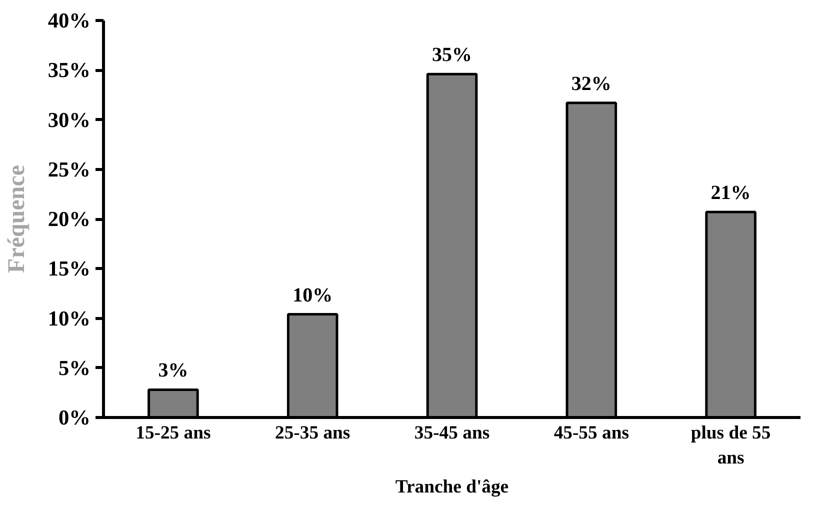  I want to click on x-axis-title: Tranche d'âge, so click(452, 487).